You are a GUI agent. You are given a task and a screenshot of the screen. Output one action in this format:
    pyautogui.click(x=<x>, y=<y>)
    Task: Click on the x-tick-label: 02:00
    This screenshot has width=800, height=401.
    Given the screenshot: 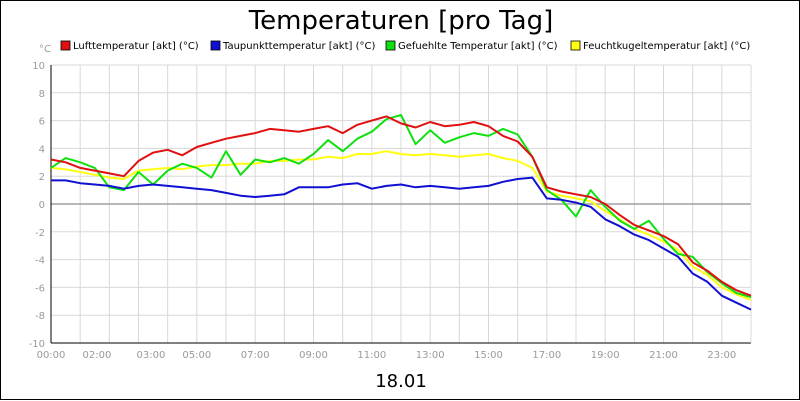 What is the action you would take?
    pyautogui.click(x=97, y=355)
    